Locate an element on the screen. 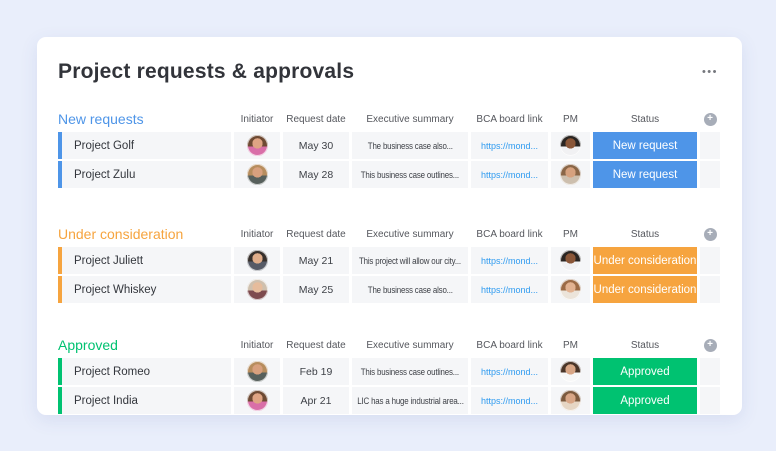  group-title: Approved is located at coordinates (88, 345).